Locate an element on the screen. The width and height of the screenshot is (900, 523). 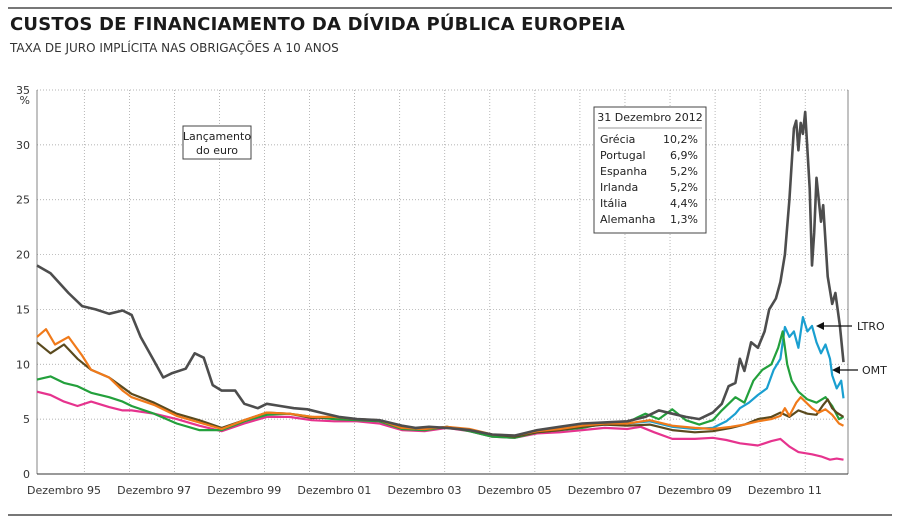
euro-launch-text-line2: do euro is located at coordinates (217, 150).